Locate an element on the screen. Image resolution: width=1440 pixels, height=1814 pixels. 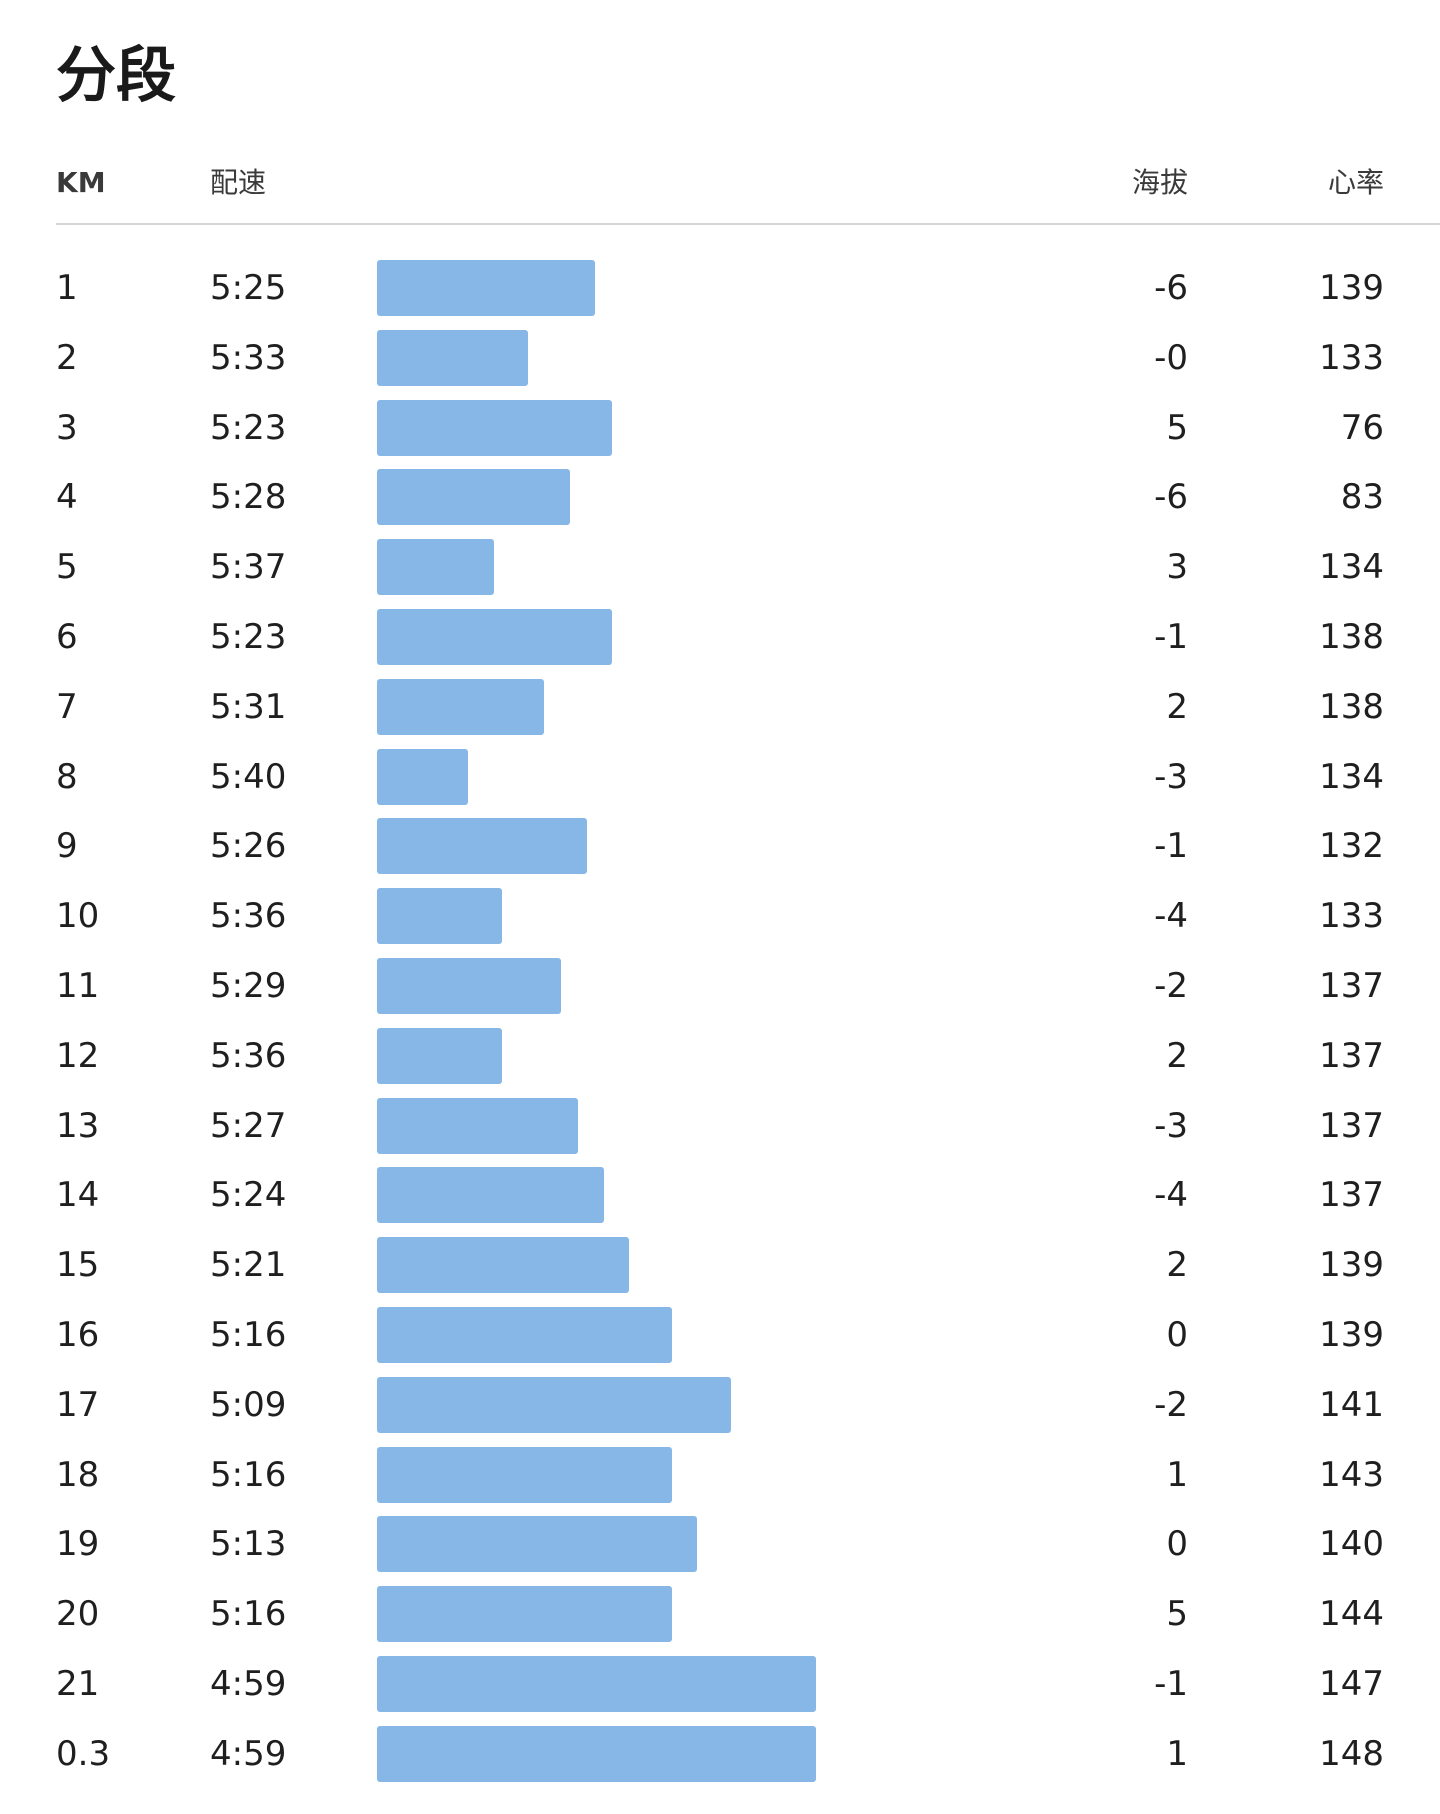
split-heart-rate: 141 is located at coordinates (1351, 1404).